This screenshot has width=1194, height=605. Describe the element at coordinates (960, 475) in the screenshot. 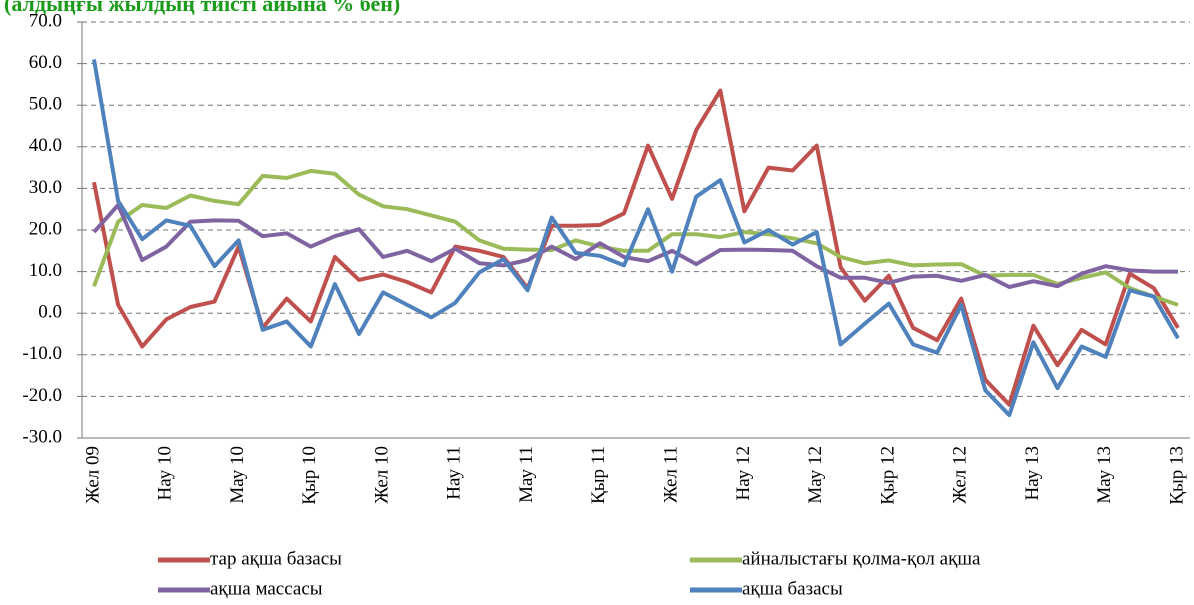

I see `x-tick-label: Жел 12` at that location.